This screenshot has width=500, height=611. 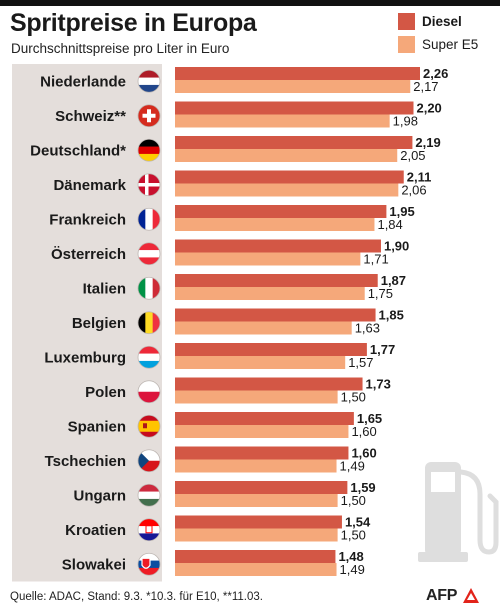 I want to click on france-flag-icon, so click(x=149, y=219).